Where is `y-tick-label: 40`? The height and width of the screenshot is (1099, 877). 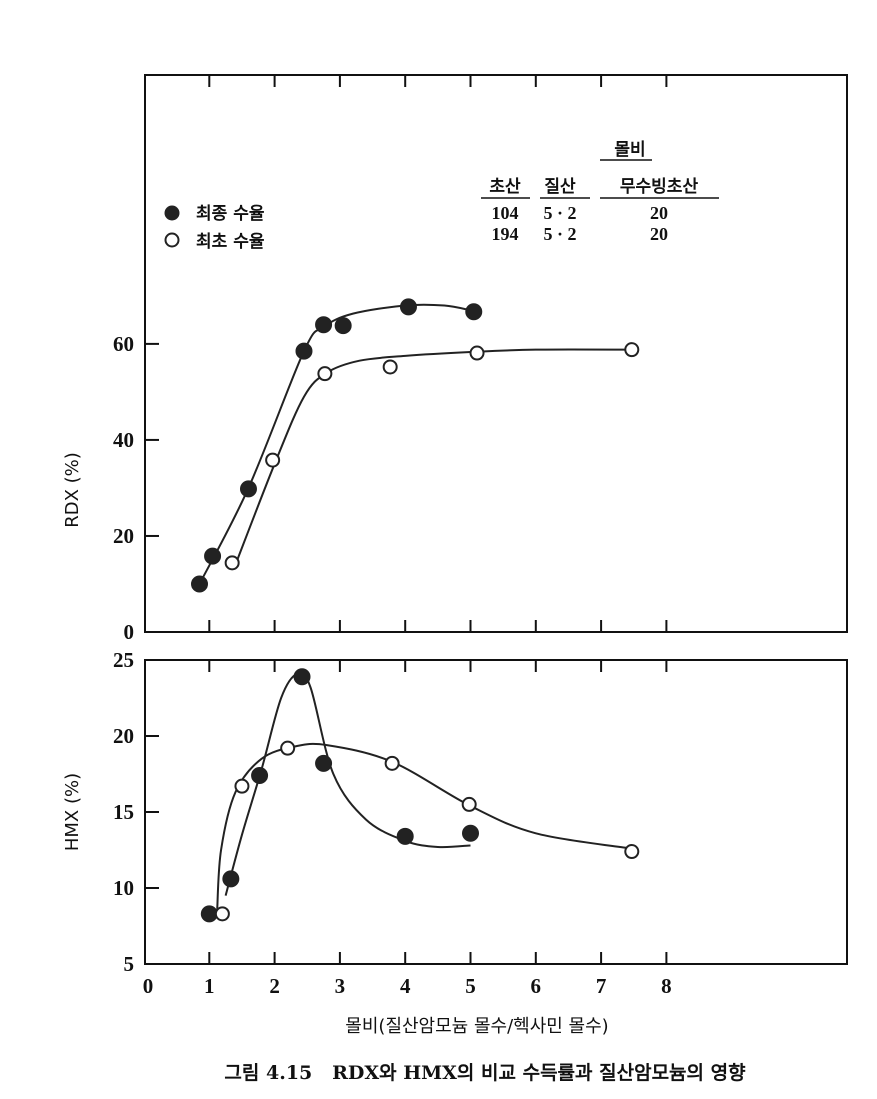 y-tick-label: 40 is located at coordinates (123, 440).